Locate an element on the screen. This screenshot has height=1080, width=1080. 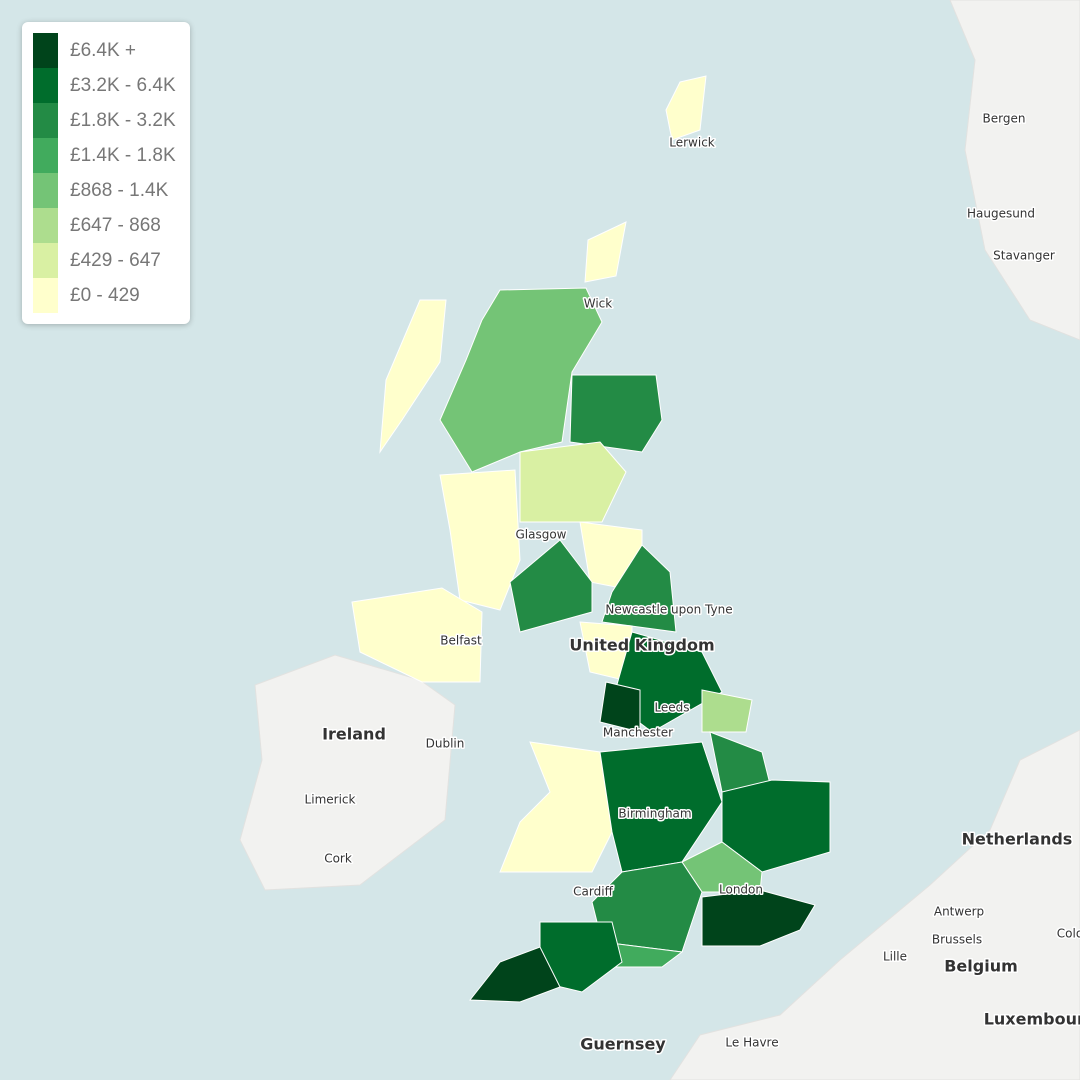
city-label: Newcastle upon Tyne is located at coordinates (668, 610).